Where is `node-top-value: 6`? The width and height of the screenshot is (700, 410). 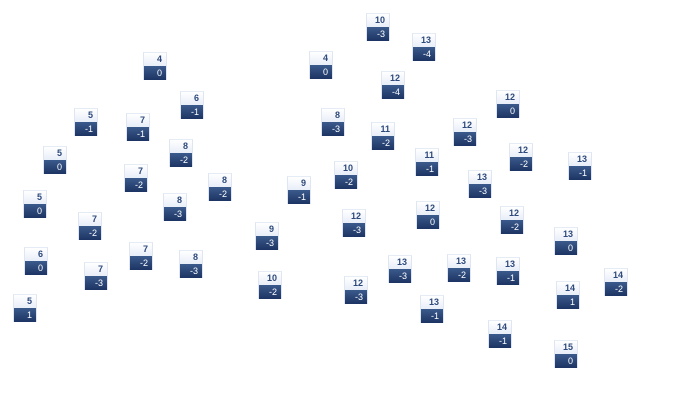
node-top-value: 6 is located at coordinates (36, 254).